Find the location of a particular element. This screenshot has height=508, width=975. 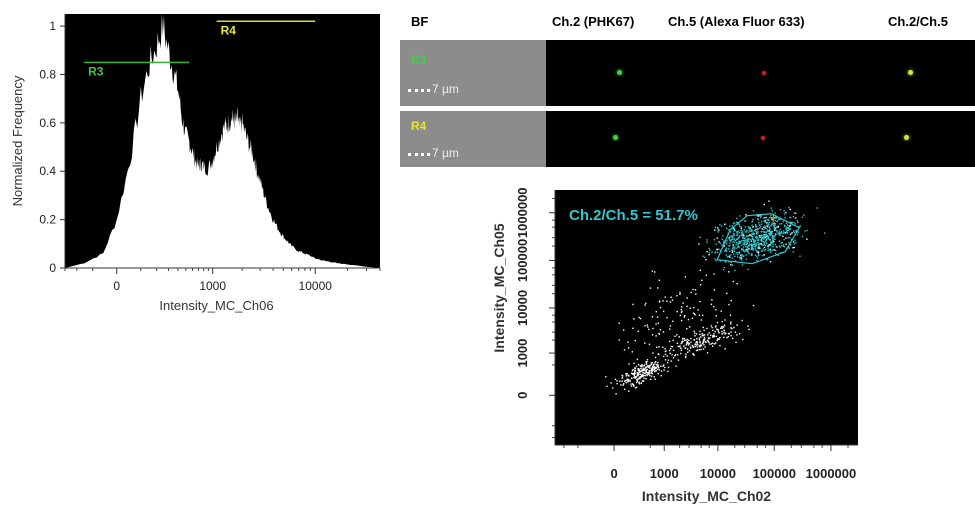

scale-bar is located at coordinates (419, 90).